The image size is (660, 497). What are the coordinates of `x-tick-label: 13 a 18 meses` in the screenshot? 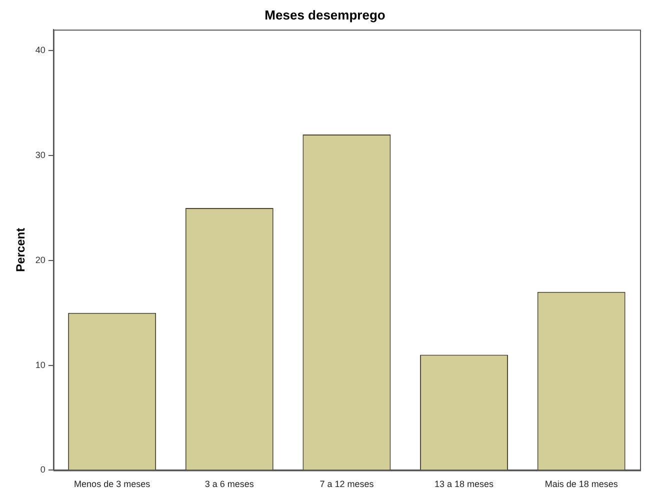 It's located at (464, 484).